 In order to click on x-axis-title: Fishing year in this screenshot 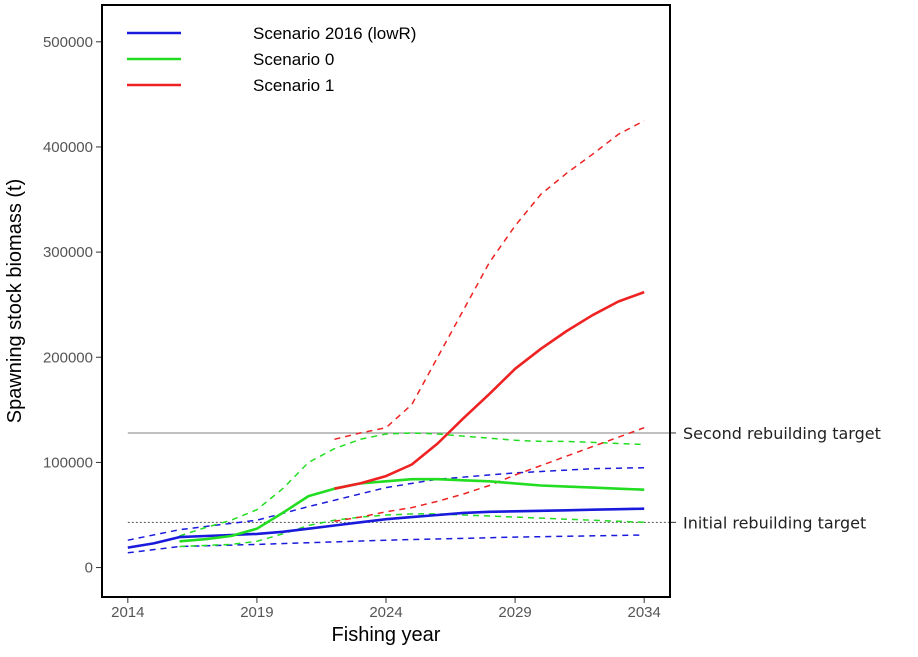, I will do `click(386, 635)`.